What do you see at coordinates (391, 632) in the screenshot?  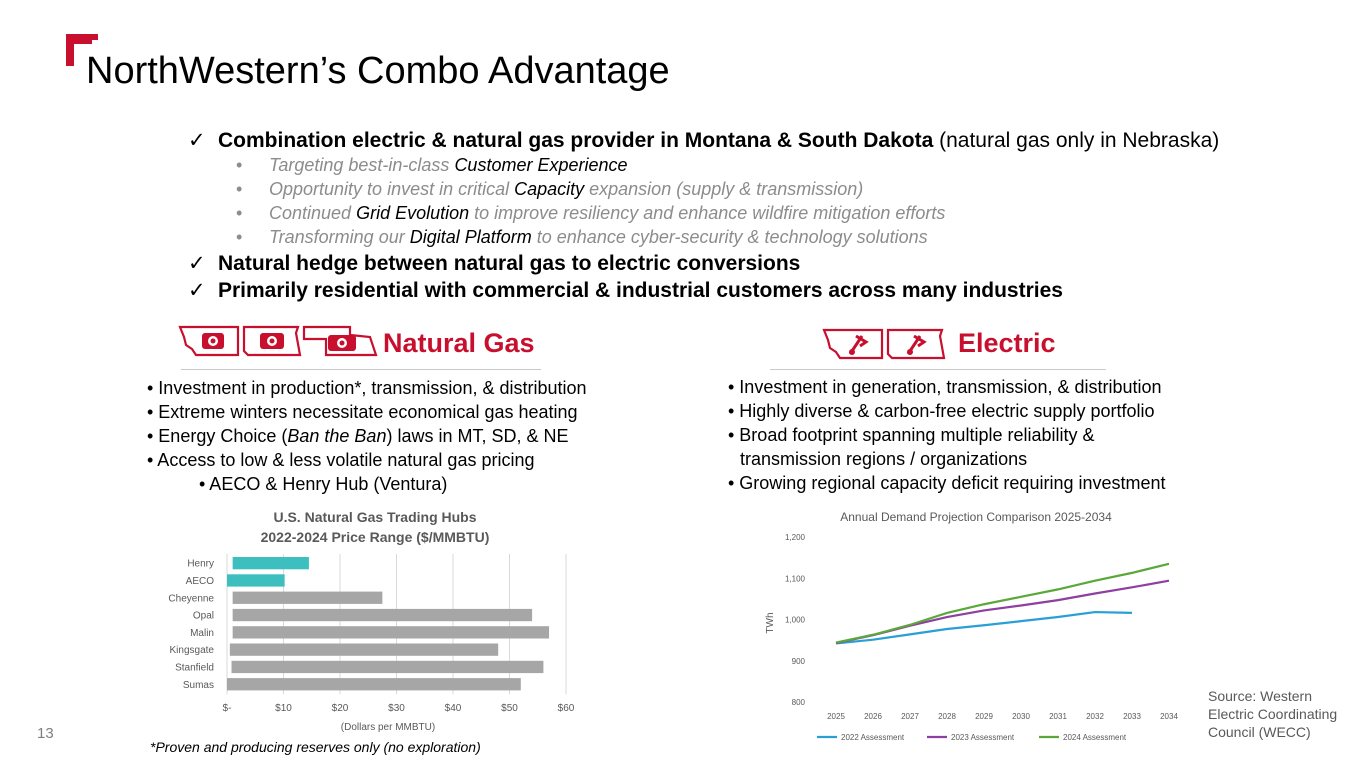 I see `bar-malin` at bounding box center [391, 632].